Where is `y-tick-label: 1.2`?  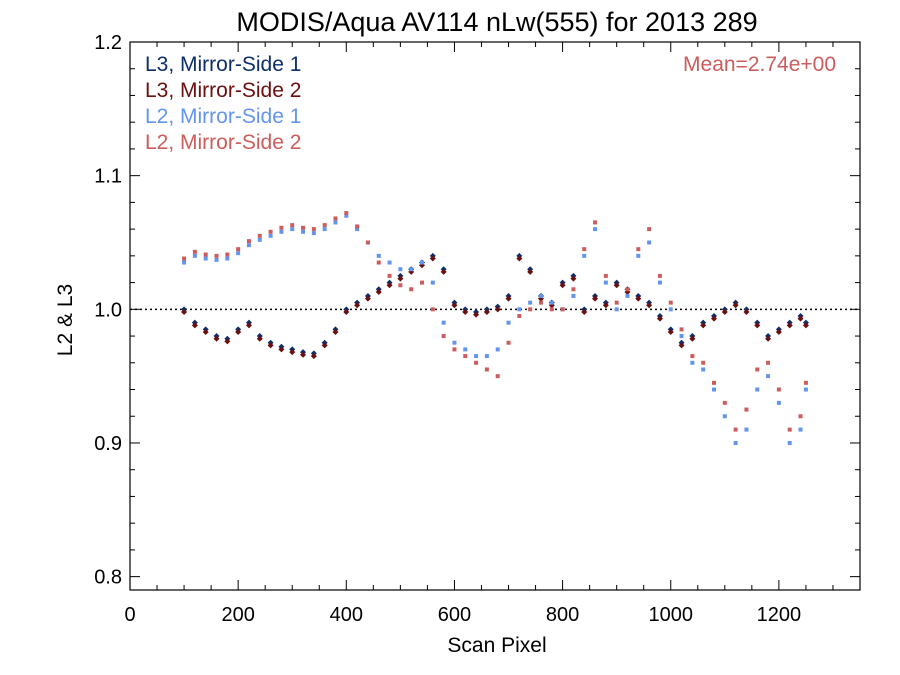
y-tick-label: 1.2 is located at coordinates (108, 43).